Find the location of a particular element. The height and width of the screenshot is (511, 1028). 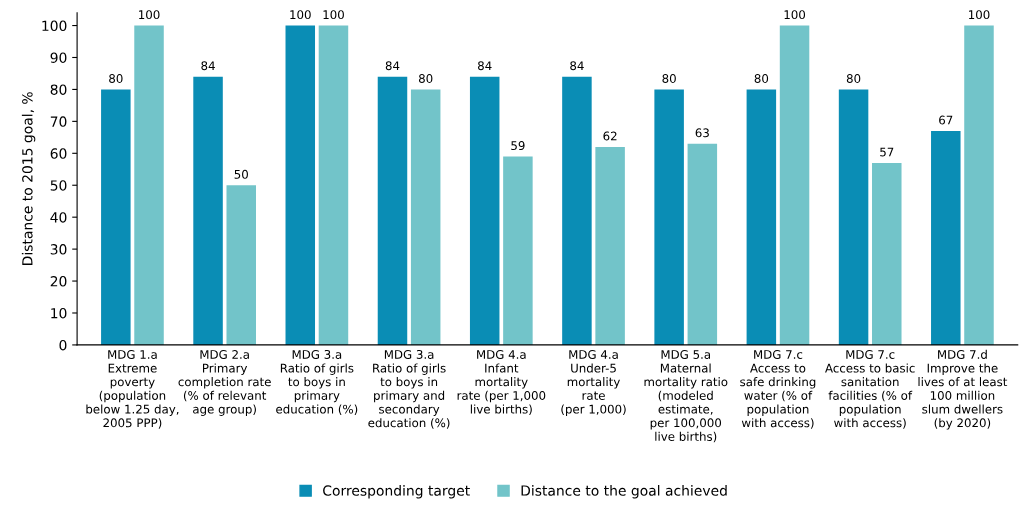

x-tick-label: MDG 4.a Under-5 mortality rate (per 1,000) is located at coordinates (593, 382).